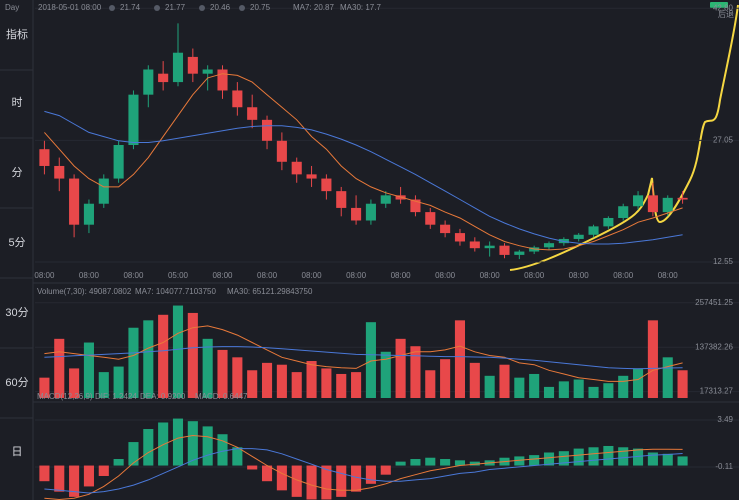 The width and height of the screenshot is (739, 500). Describe the element at coordinates (16, 312) in the screenshot. I see `sidebar-item: 30分` at that location.